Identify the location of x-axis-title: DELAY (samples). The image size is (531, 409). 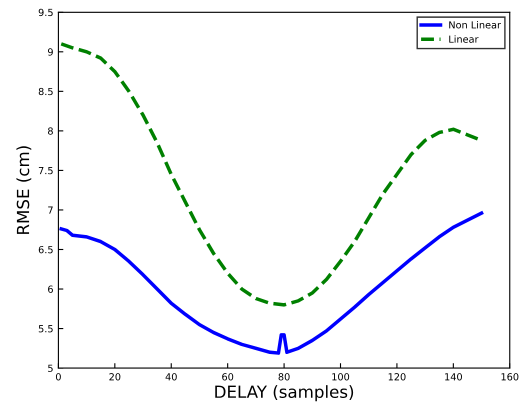
(284, 393).